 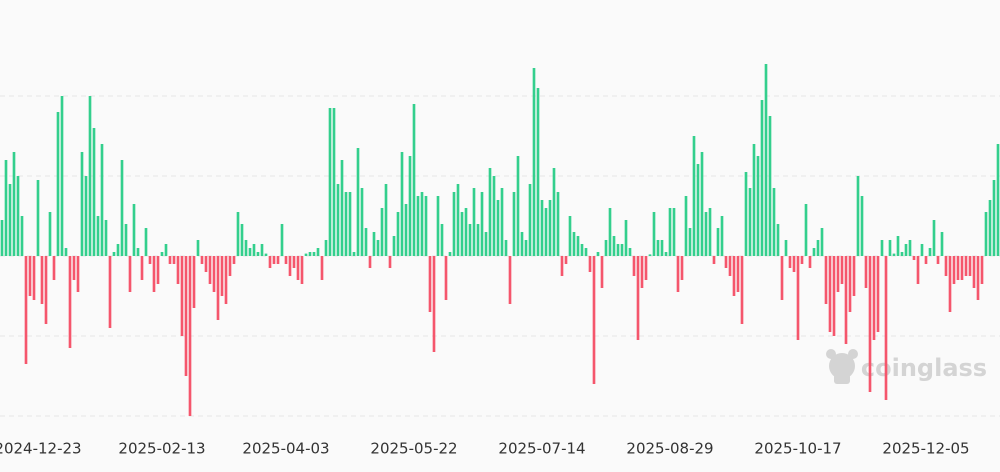 I want to click on x-tick-label: 2025-08-29, so click(x=669, y=449).